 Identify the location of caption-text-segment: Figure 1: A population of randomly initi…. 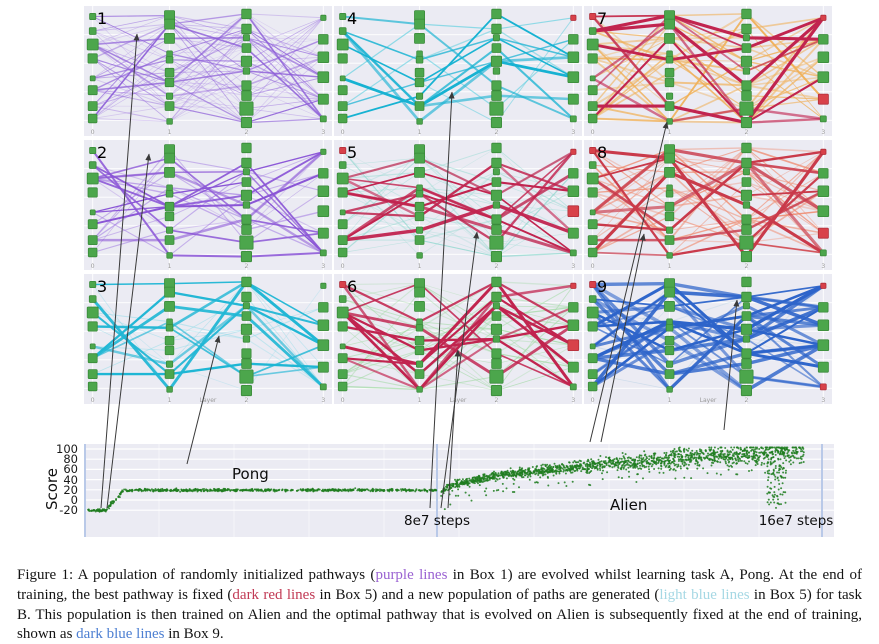
(196, 575).